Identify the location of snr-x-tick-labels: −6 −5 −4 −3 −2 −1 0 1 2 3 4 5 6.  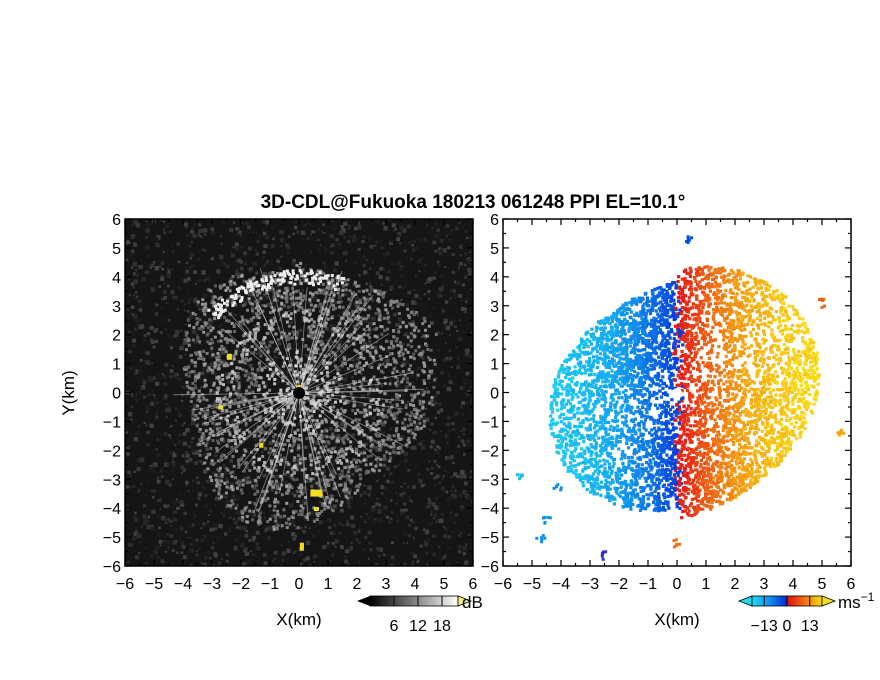
(297, 584).